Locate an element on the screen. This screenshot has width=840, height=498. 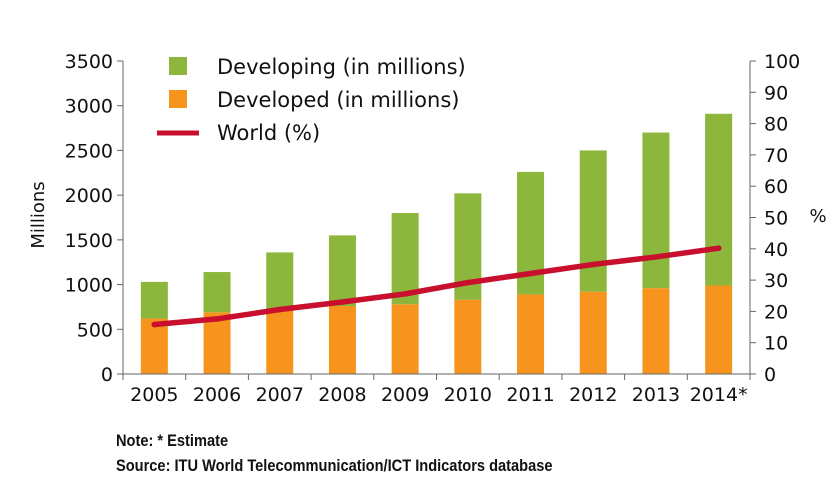
x-tick-label: 2005 is located at coordinates (154, 395).